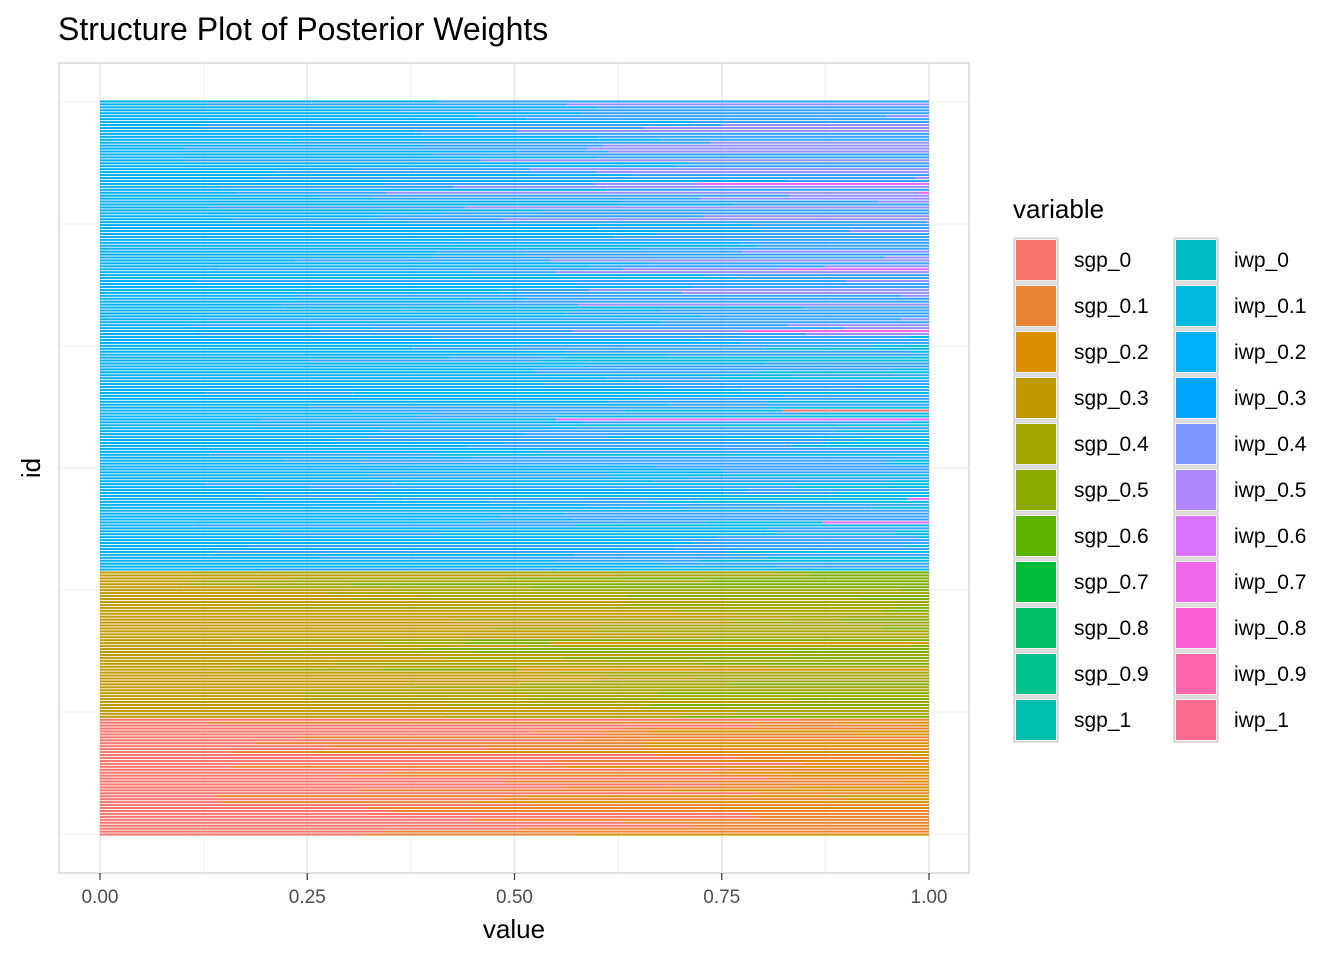 The height and width of the screenshot is (960, 1344). I want to click on legend-label: iwp_0.1, so click(1270, 306).